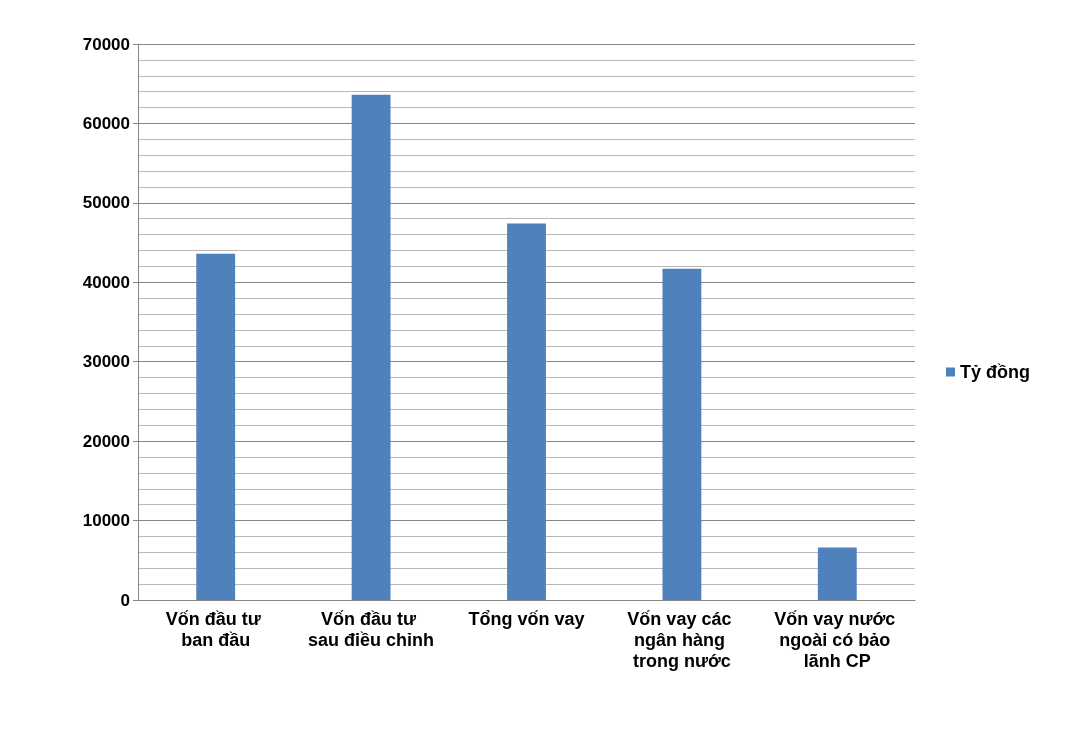 This screenshot has width=1083, height=744. I want to click on y-tick-label: 0, so click(125, 600).